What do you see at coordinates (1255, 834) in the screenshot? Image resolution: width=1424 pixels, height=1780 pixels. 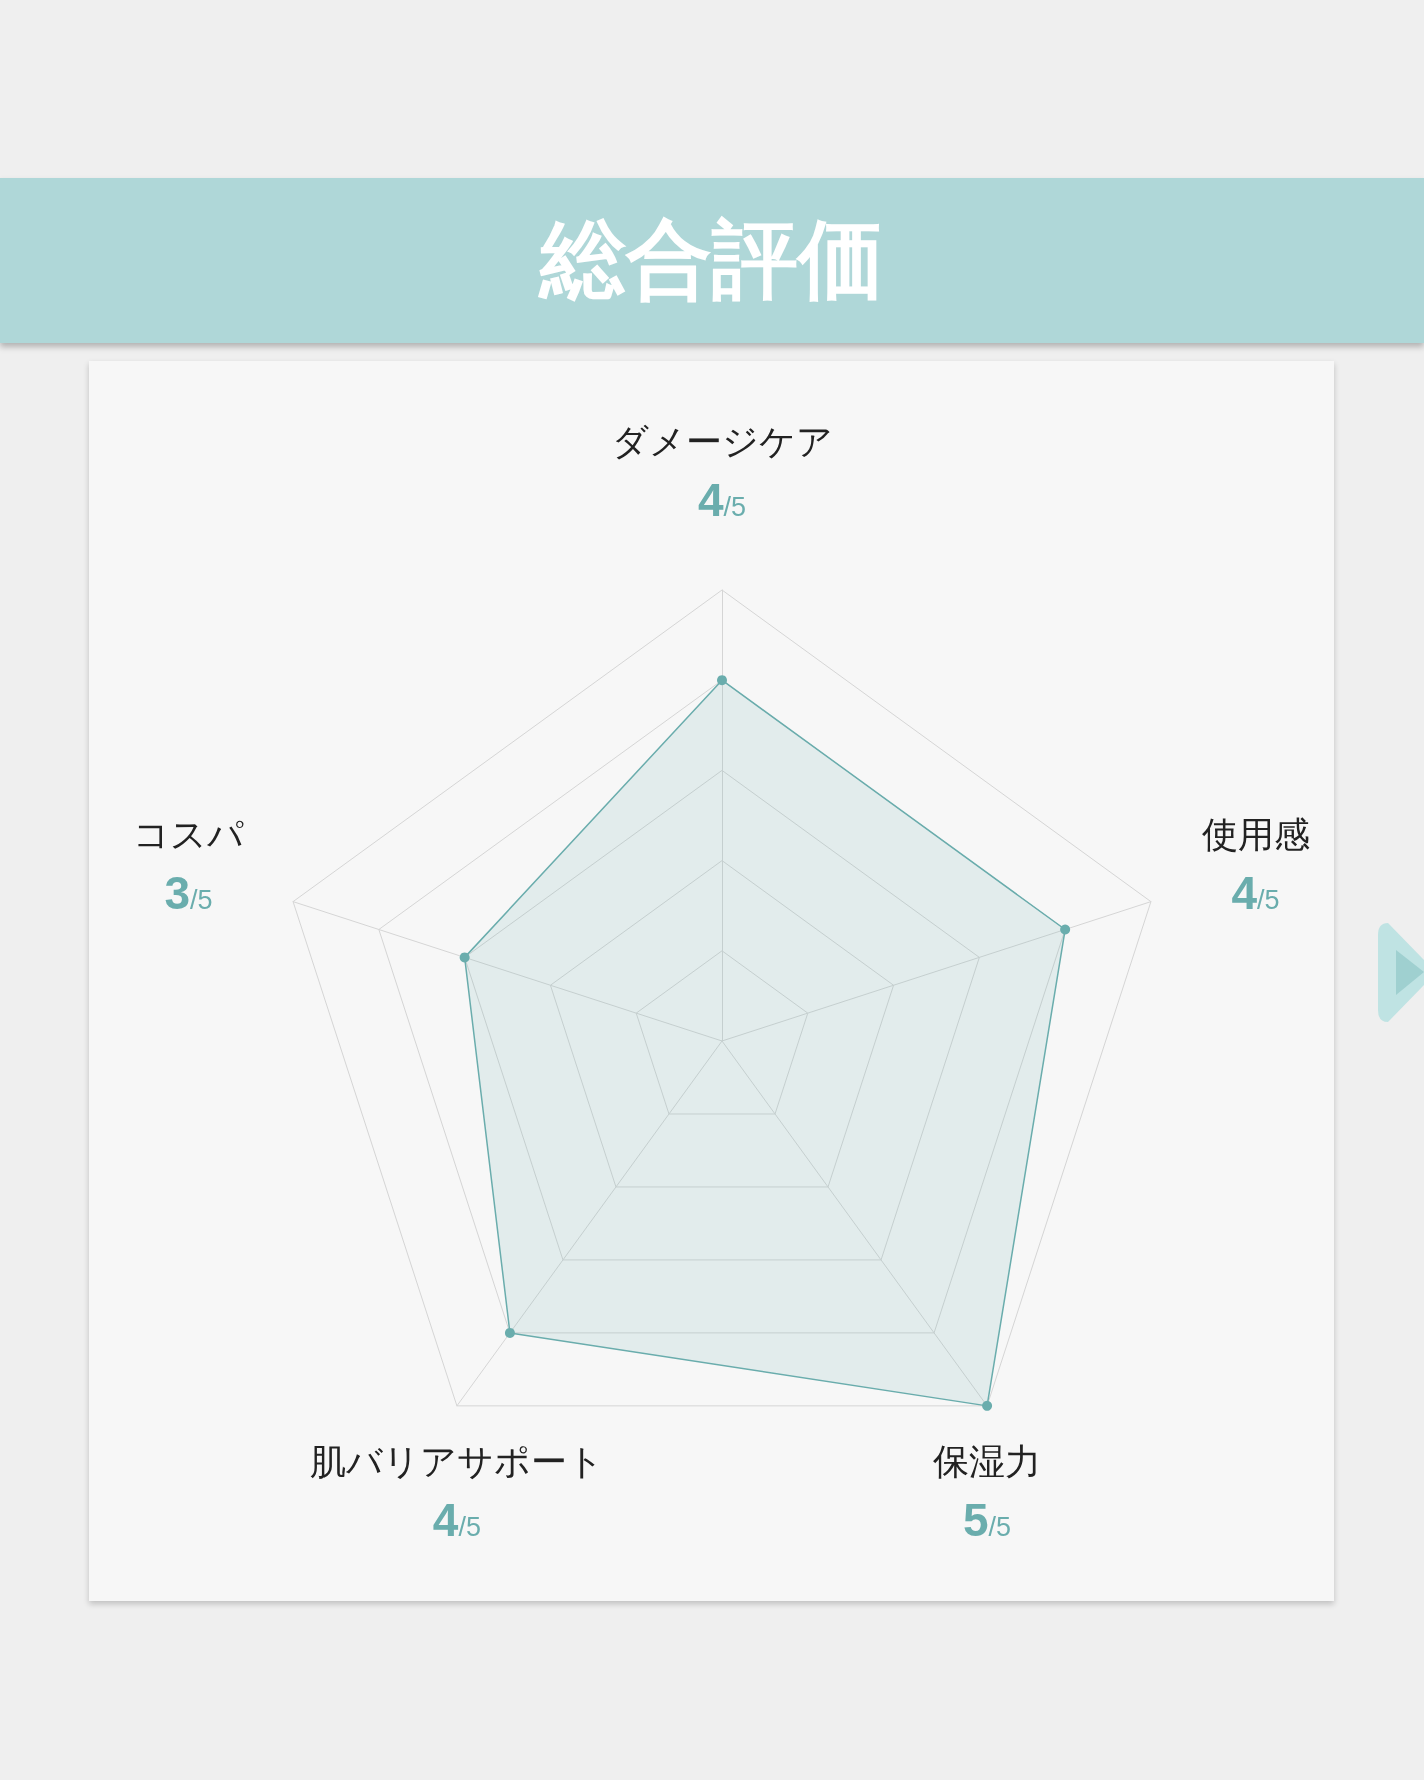 I see `spoke-label: 使用感` at bounding box center [1255, 834].